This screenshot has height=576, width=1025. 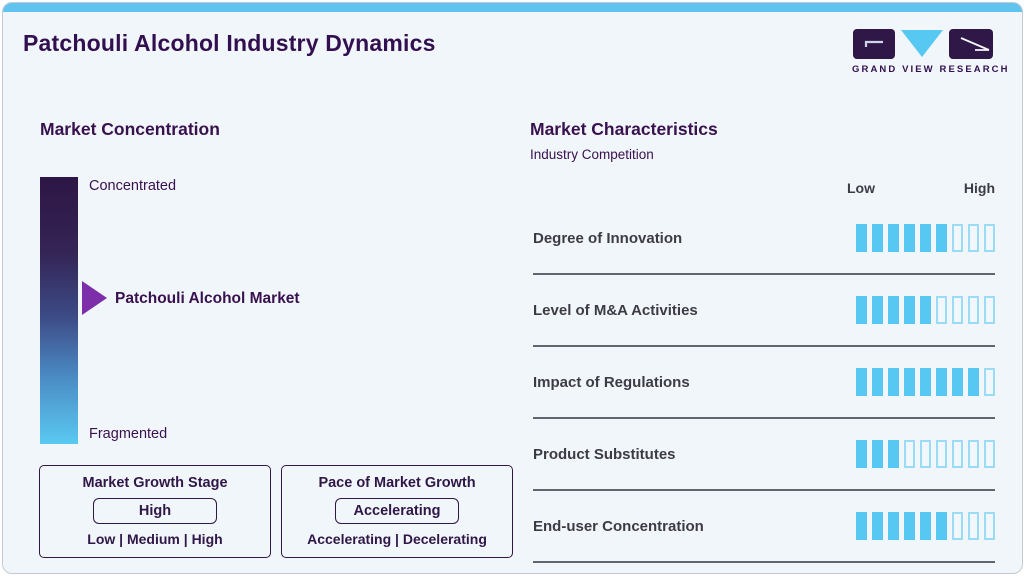 I want to click on growth-stage-value: High, so click(x=155, y=511).